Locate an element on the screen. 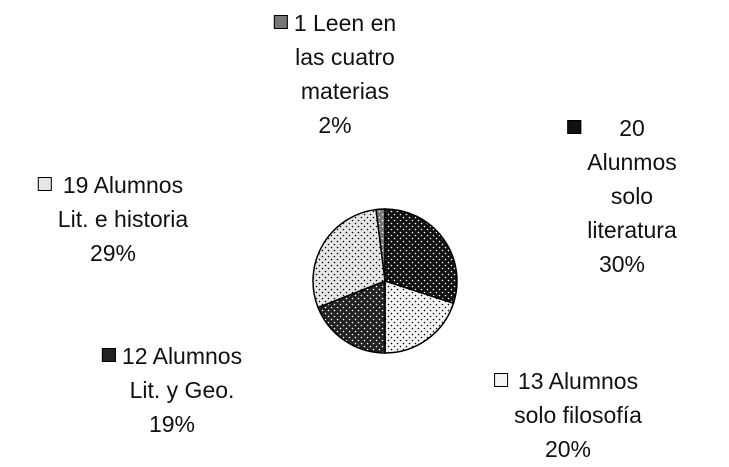 The width and height of the screenshot is (729, 467). legend-entry: 13 Alumnos solo filosofía is located at coordinates (568, 398).